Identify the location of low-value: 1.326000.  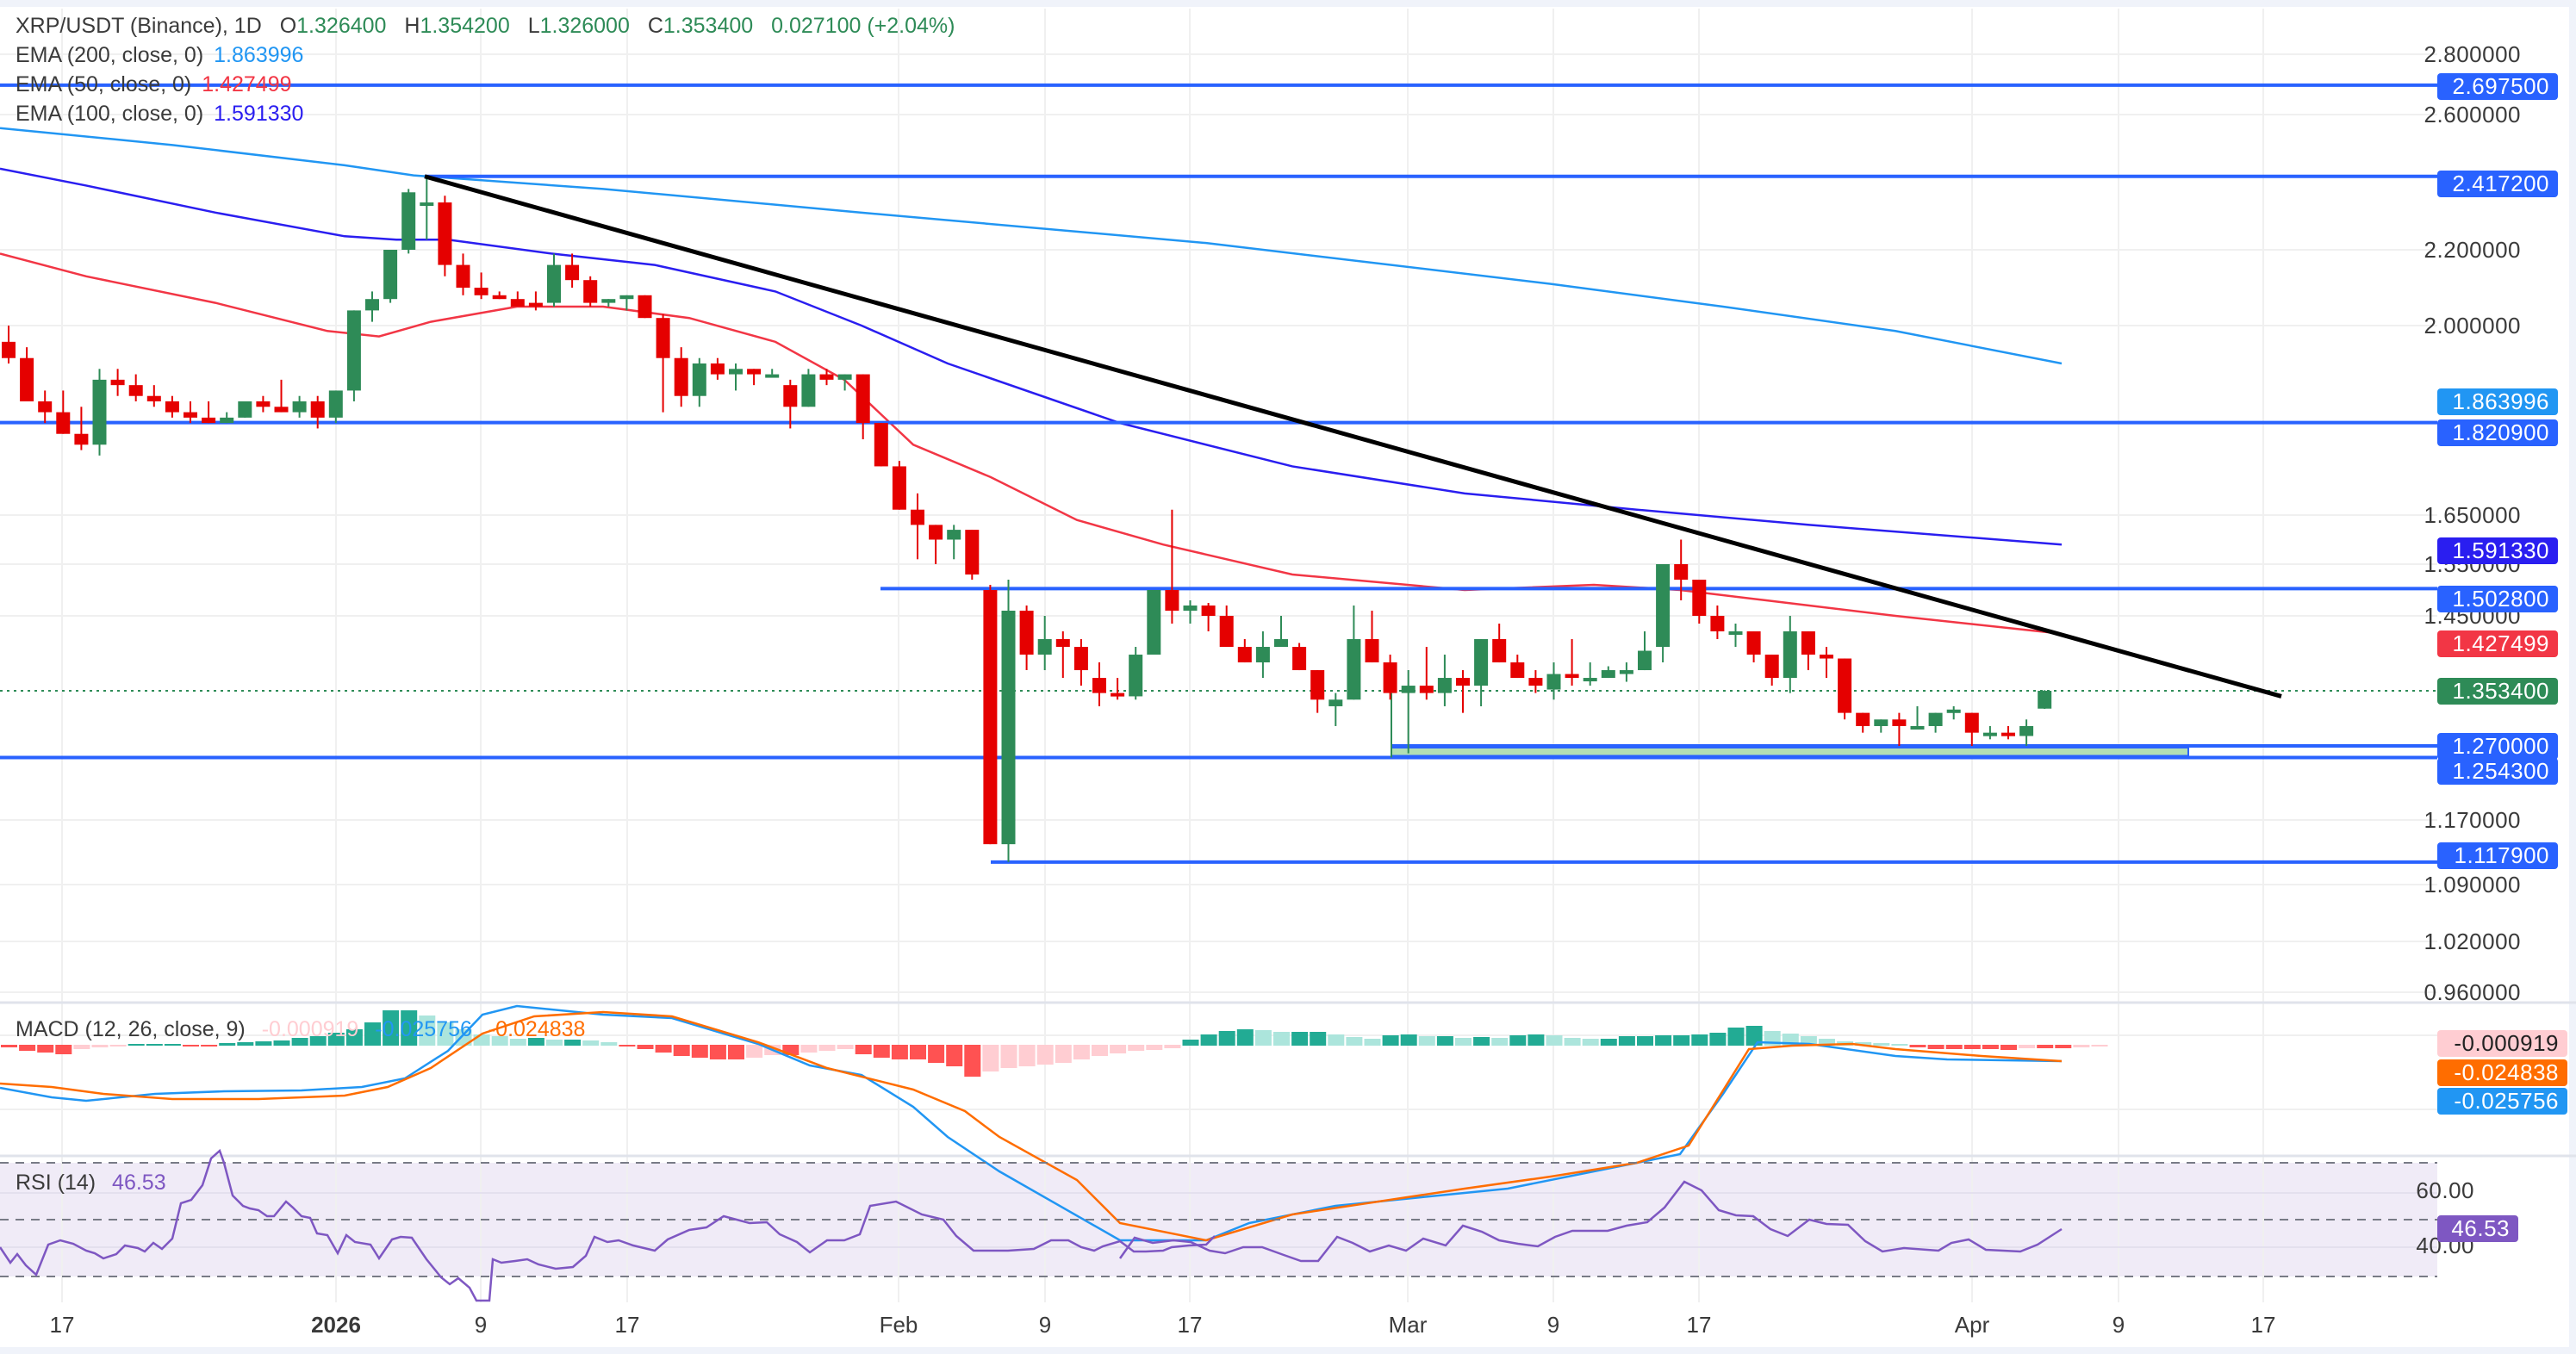
(584, 26).